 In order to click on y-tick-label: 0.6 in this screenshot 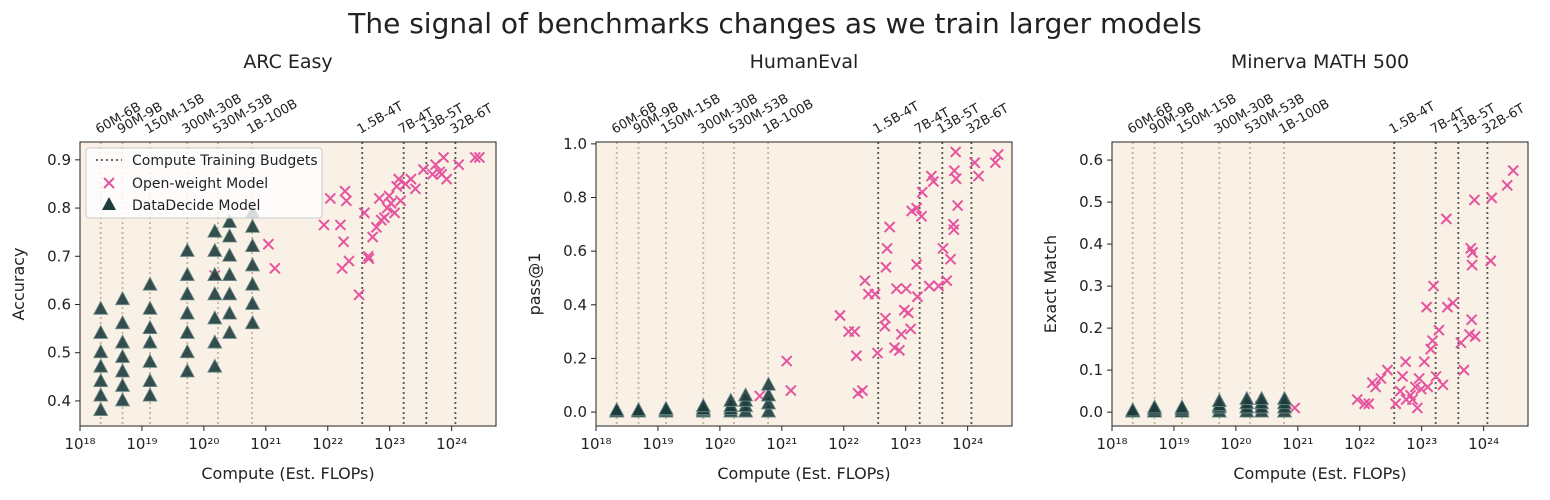, I will do `click(575, 251)`.